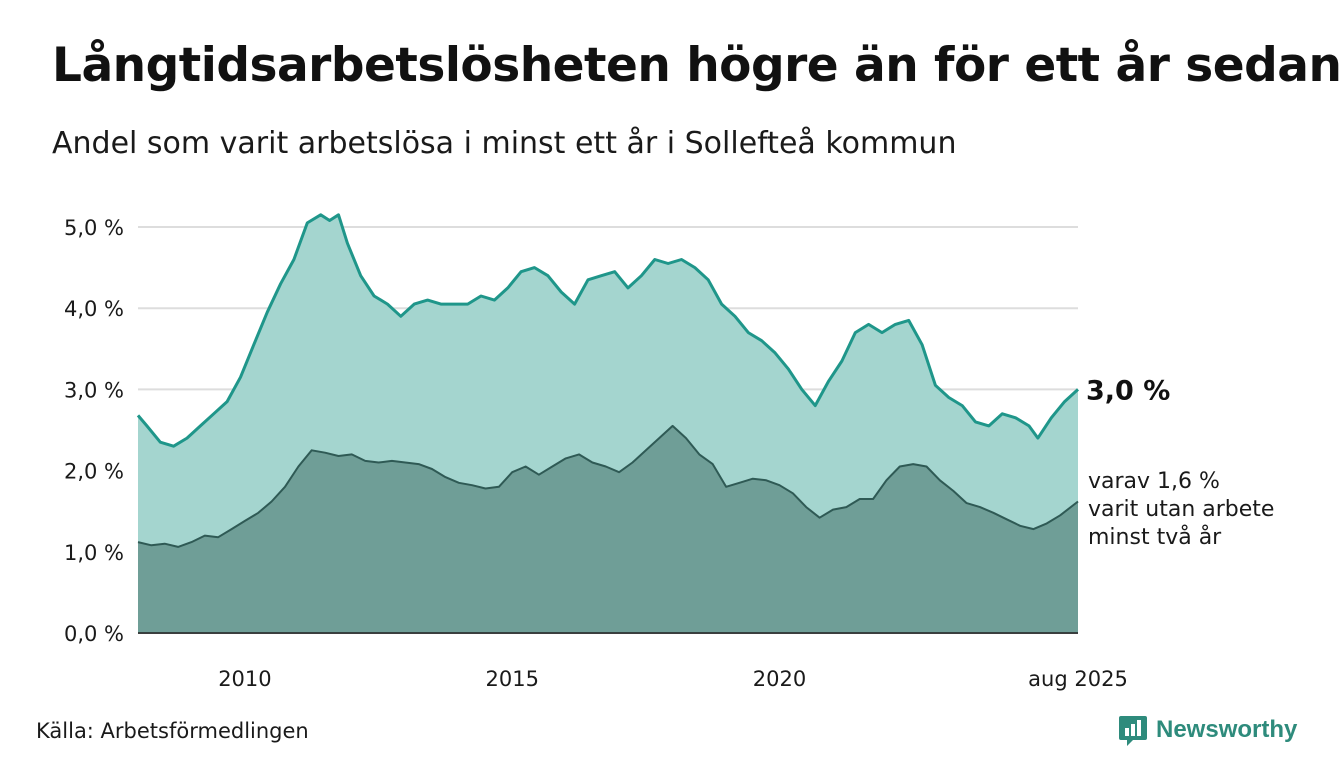 The height and width of the screenshot is (780, 1340). I want to click on newsworthy-logo-icon, so click(1133, 731).